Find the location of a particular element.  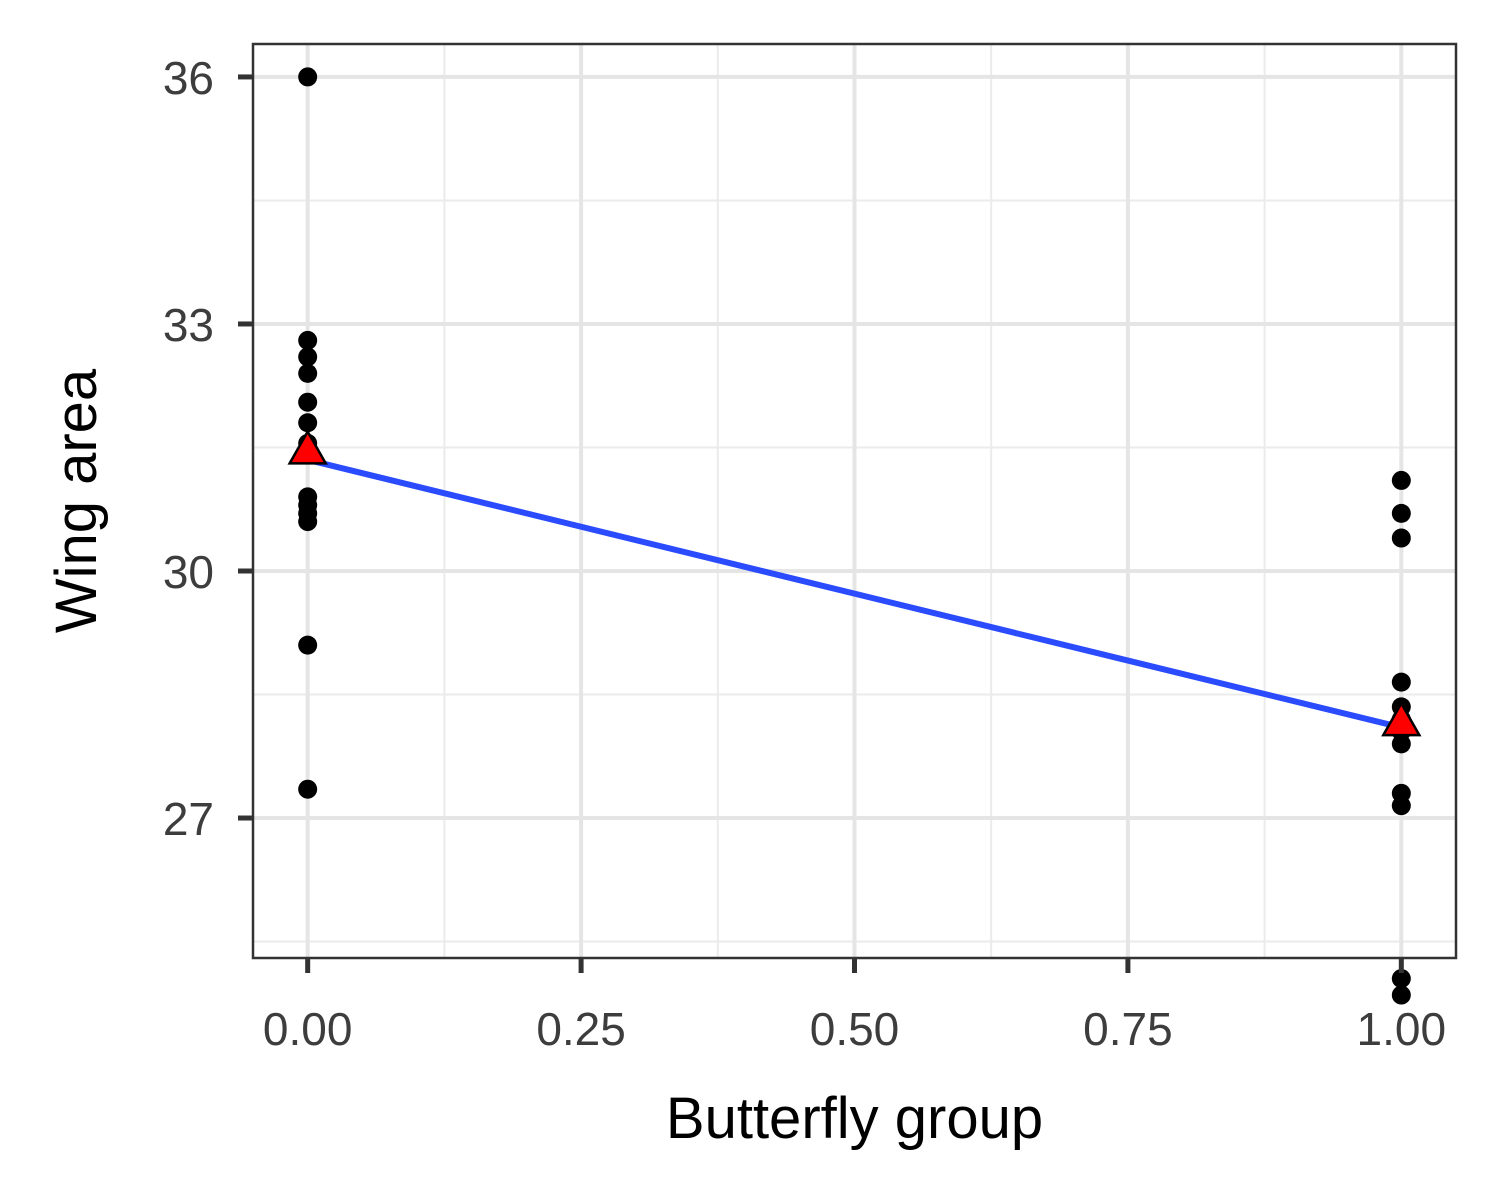

y-tick-label: 36 is located at coordinates (188, 78).